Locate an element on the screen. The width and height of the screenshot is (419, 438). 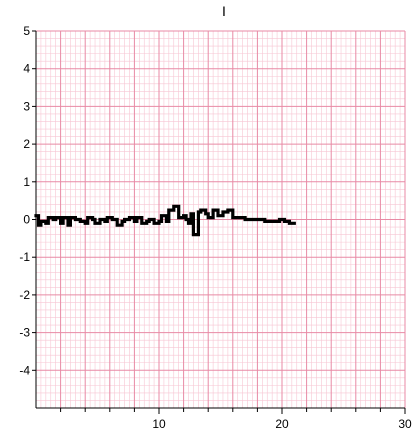
y-tick-label: 2 is located at coordinates (26, 144).